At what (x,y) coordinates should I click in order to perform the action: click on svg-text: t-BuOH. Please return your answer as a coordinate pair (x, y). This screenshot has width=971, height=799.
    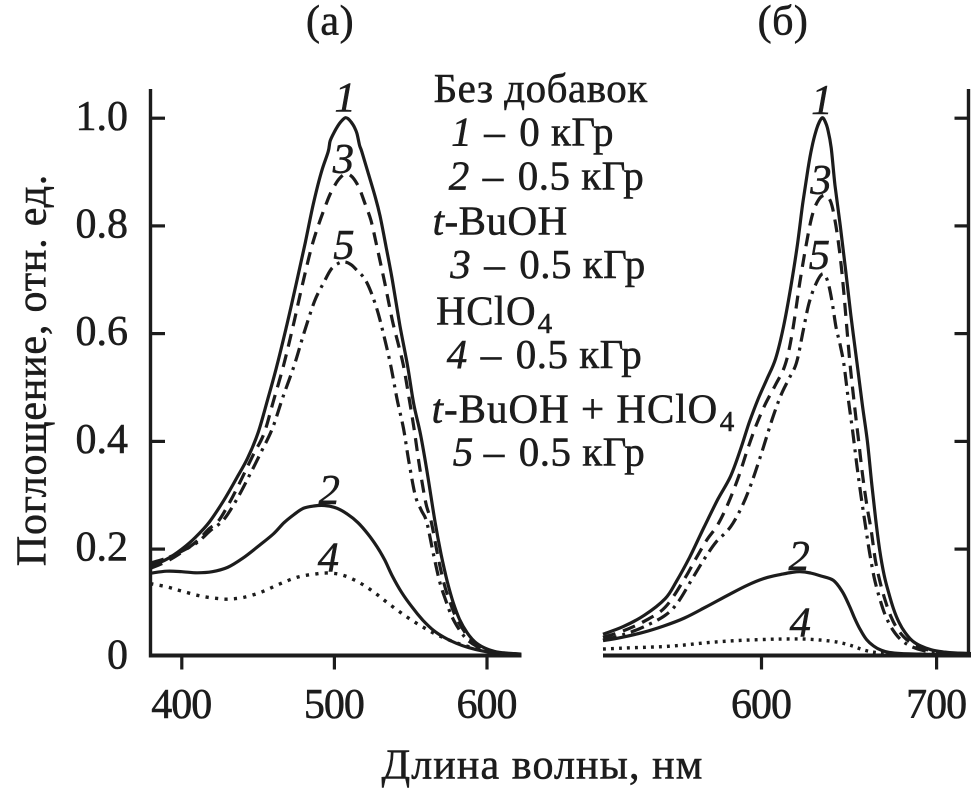
    Looking at the image, I should click on (500, 221).